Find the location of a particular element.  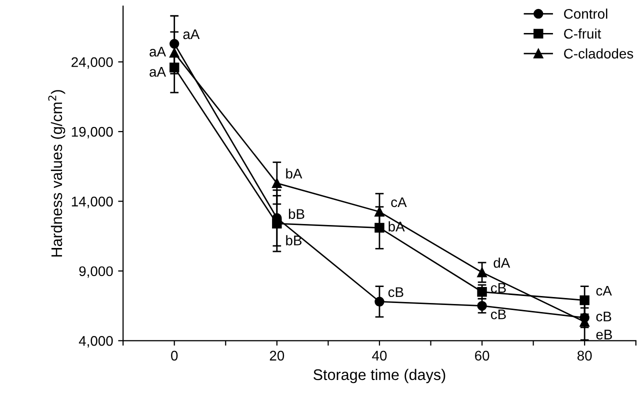

x-axis-title: Storage time (days) is located at coordinates (380, 376).